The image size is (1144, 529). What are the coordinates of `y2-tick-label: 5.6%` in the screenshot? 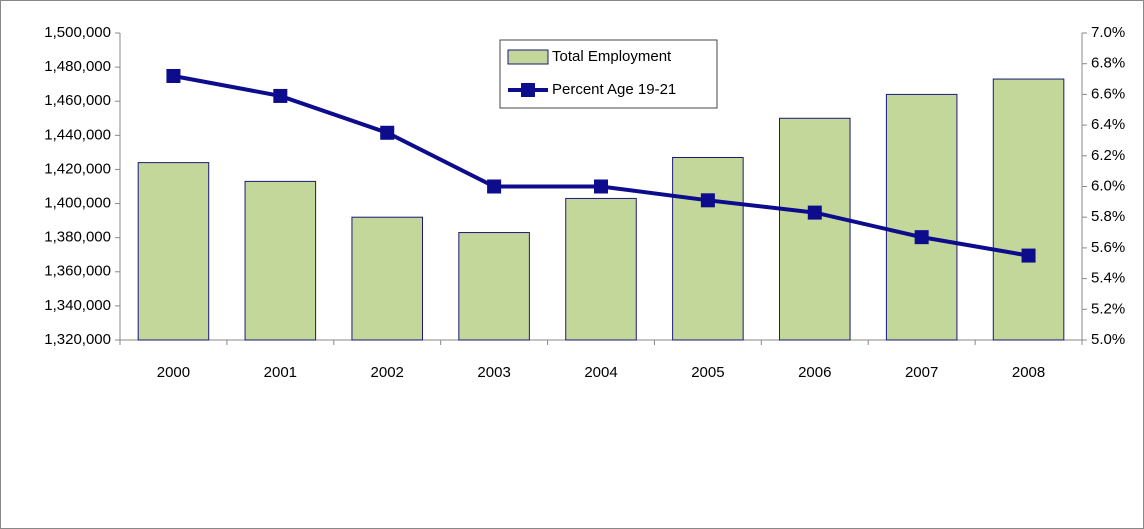 It's located at (1108, 247).